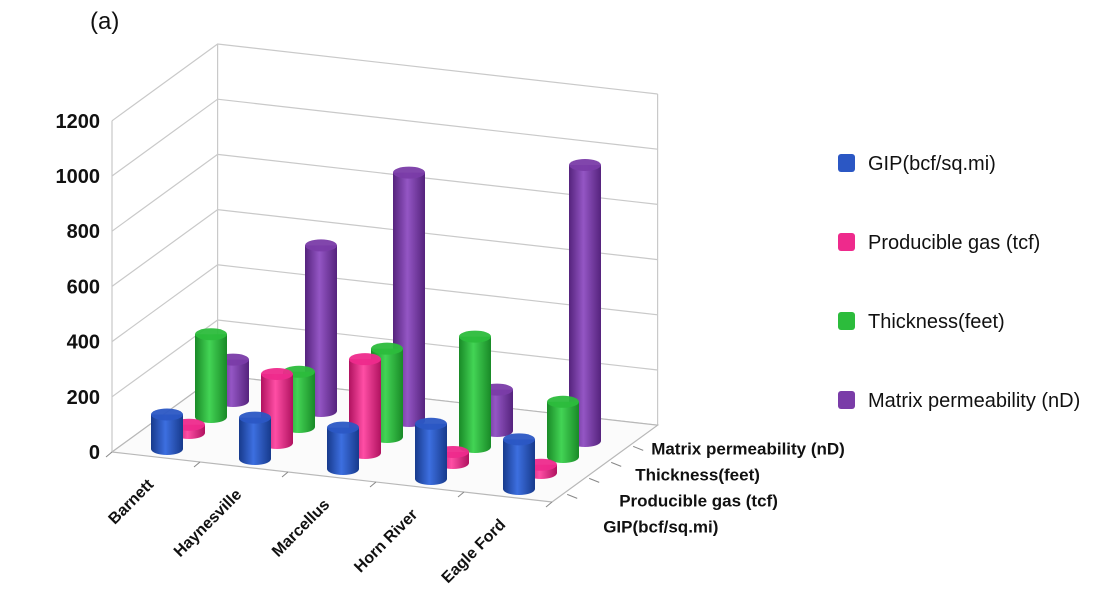 This screenshot has height=600, width=1100. What do you see at coordinates (846, 400) in the screenshot?
I see `legend-swatch-matrix-permeability` at bounding box center [846, 400].